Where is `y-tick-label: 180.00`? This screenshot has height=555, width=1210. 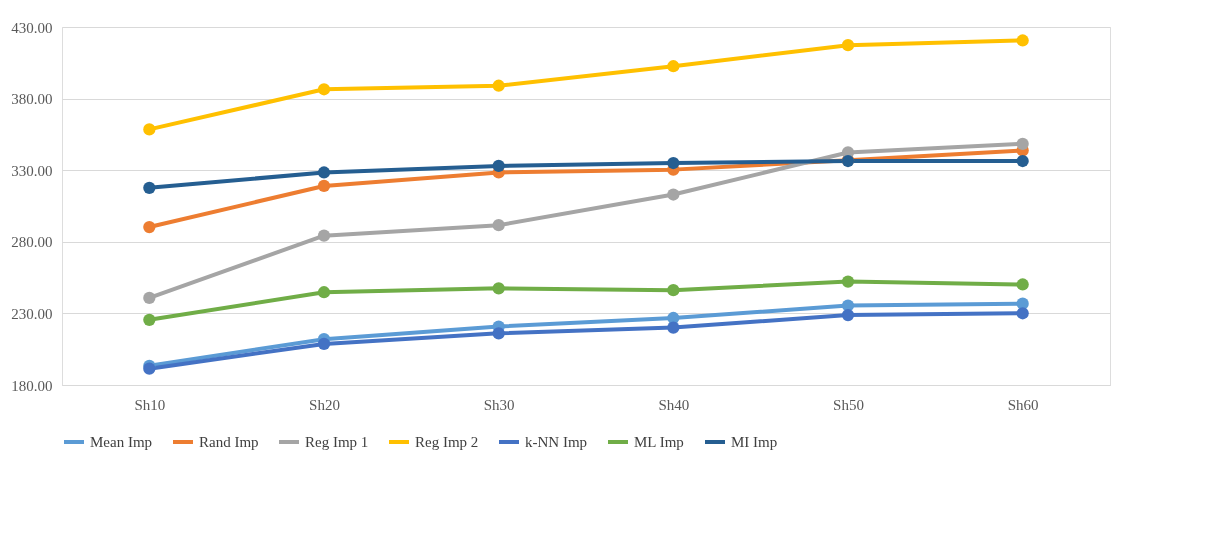
y-tick-label: 180.00 is located at coordinates (32, 385).